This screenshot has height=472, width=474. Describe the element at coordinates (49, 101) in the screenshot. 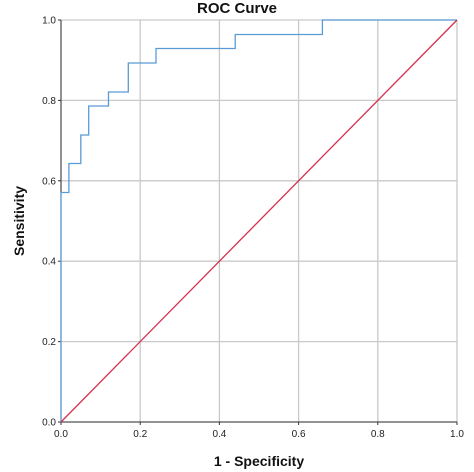

I see `y-tick-label: 0.8` at that location.